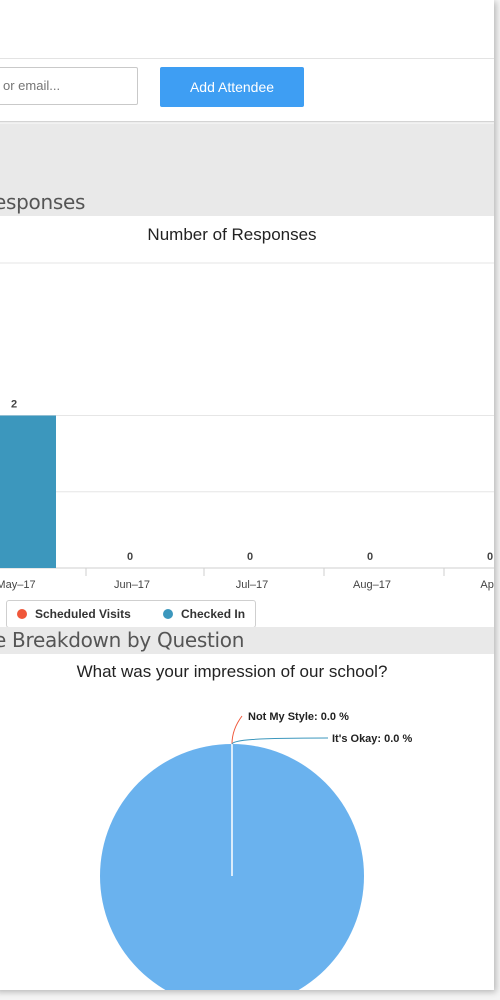  I want to click on responses-chart-title: Number of Responses, so click(232, 234).